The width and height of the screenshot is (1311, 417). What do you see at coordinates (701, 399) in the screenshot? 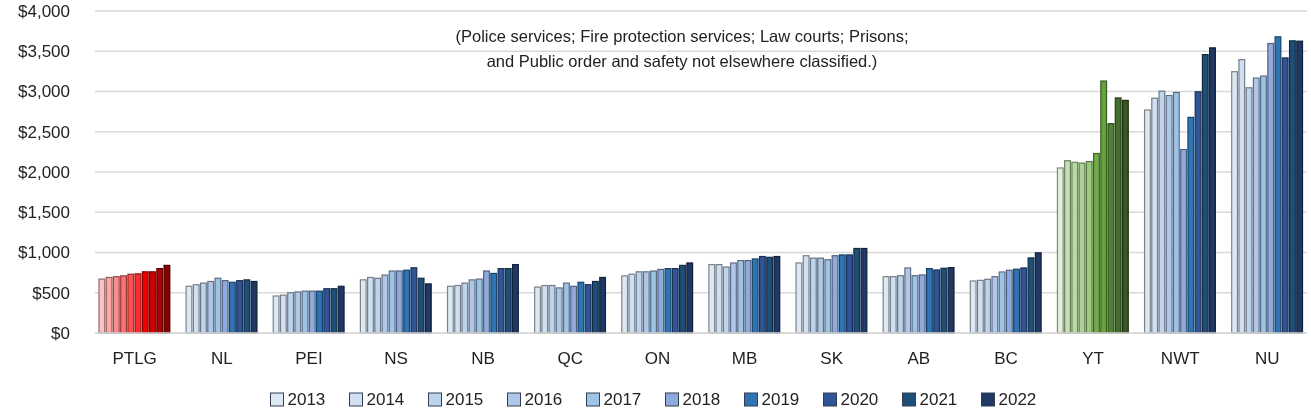
I see `legend-label: 2018` at bounding box center [701, 399].